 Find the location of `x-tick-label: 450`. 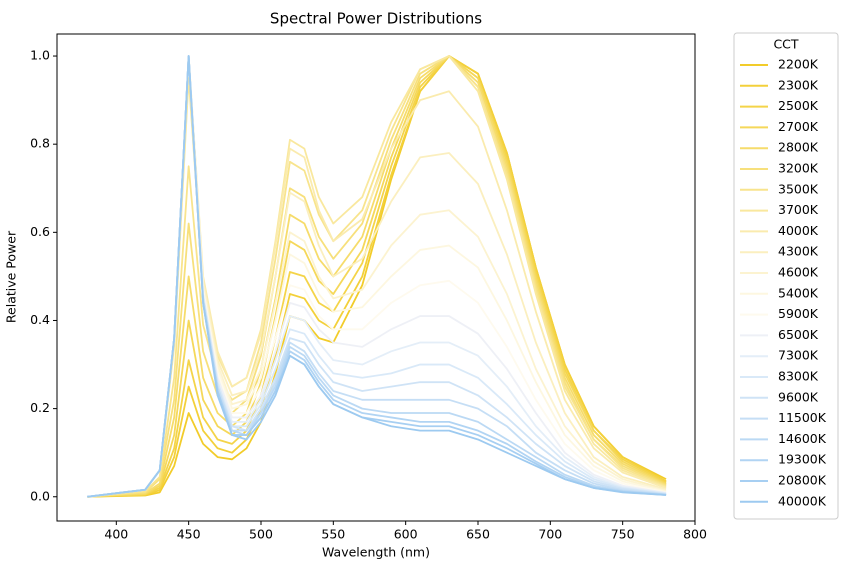

x-tick-label: 450 is located at coordinates (189, 534).